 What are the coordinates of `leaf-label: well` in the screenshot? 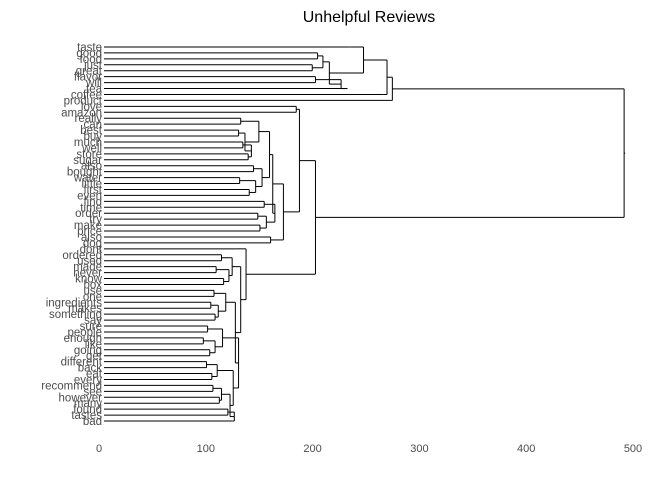 It's located at (91, 149).